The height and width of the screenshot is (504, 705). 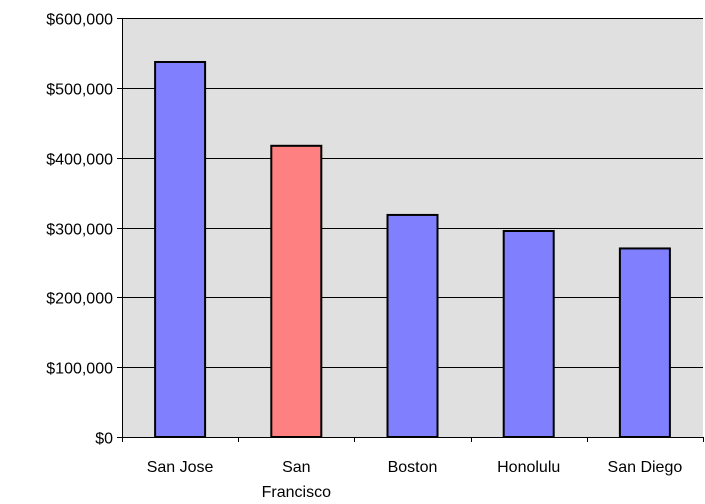 I want to click on y-tick-label: $200,000, so click(x=79, y=299).